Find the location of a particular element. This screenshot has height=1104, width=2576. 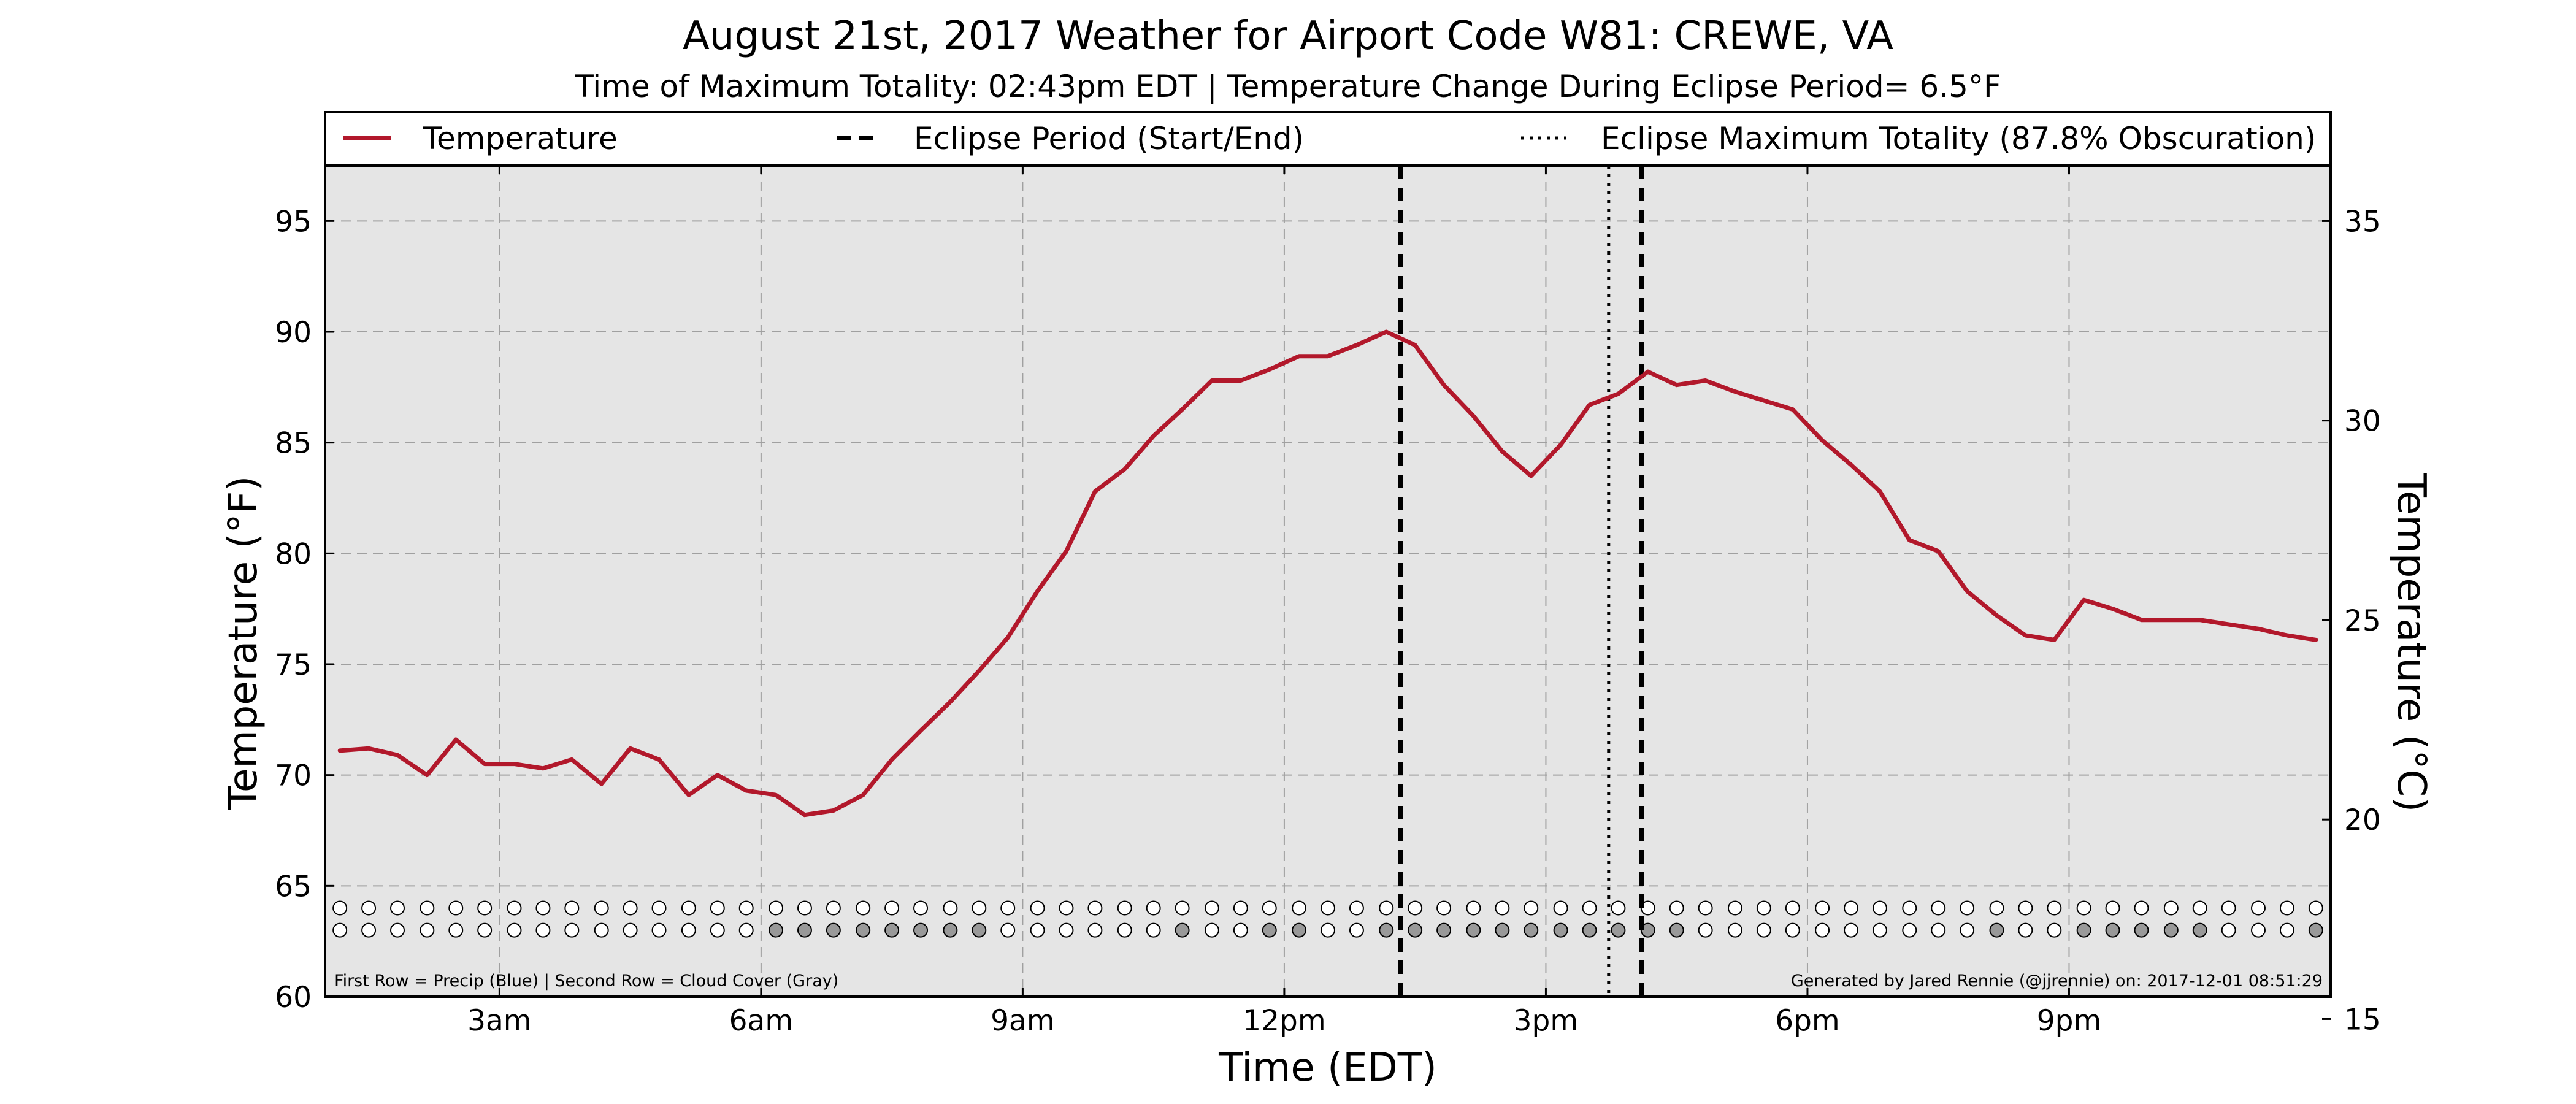

legend-label: Eclipse Period (Start/End) is located at coordinates (1109, 138).